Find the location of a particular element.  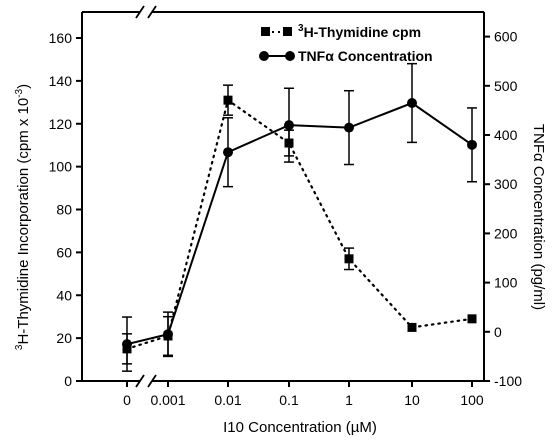

x-tick-label: 0 is located at coordinates (127, 400).